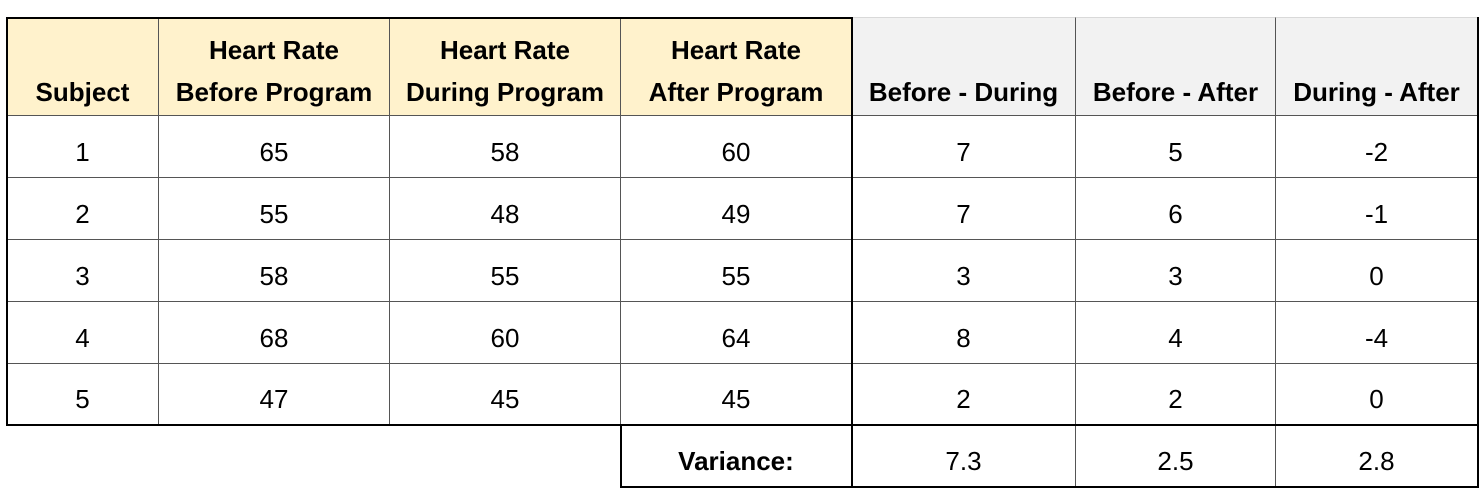 The width and height of the screenshot is (1483, 494). What do you see at coordinates (1376, 332) in the screenshot?
I see `table-cell: -4` at bounding box center [1376, 332].